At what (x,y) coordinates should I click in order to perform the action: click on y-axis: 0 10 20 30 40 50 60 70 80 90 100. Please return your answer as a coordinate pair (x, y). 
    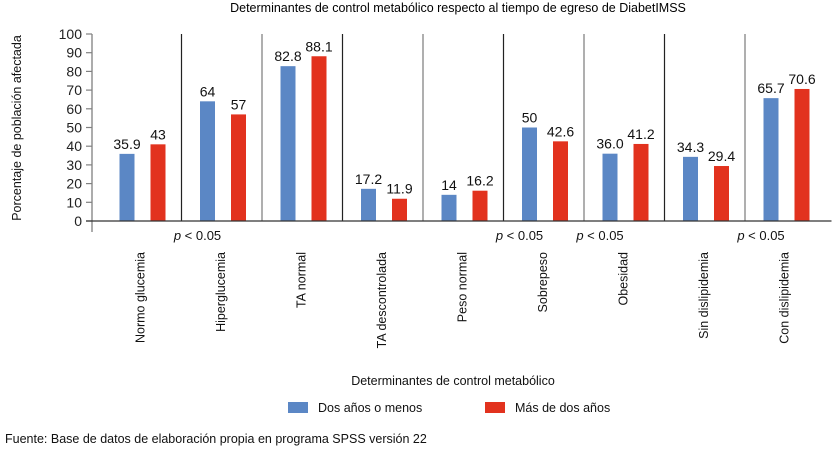
    Looking at the image, I should click on (76, 129).